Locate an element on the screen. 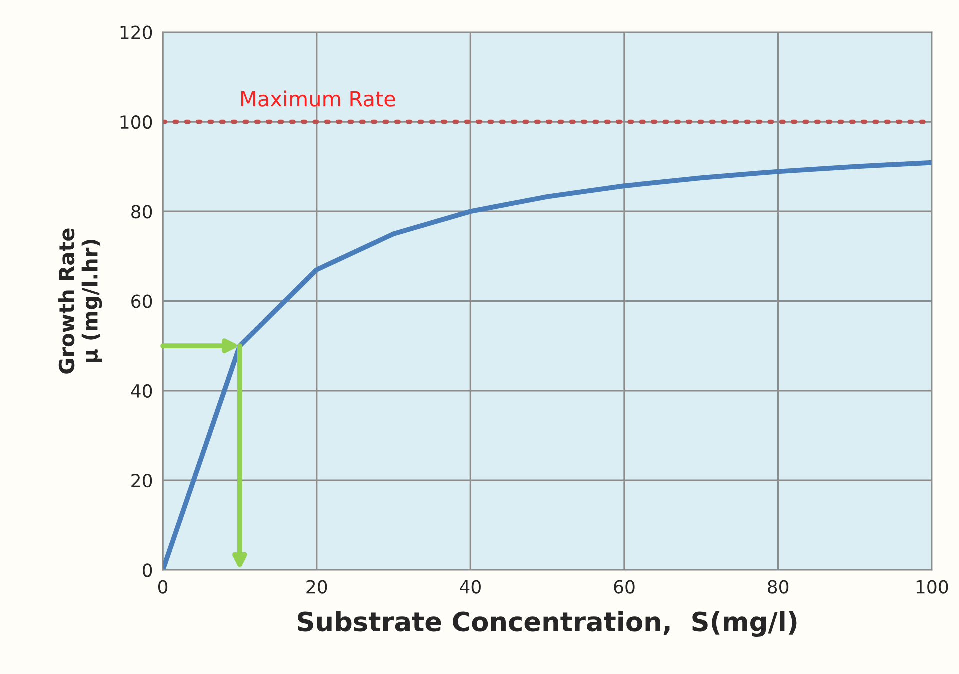  y-tick-label: 40 is located at coordinates (141, 391).